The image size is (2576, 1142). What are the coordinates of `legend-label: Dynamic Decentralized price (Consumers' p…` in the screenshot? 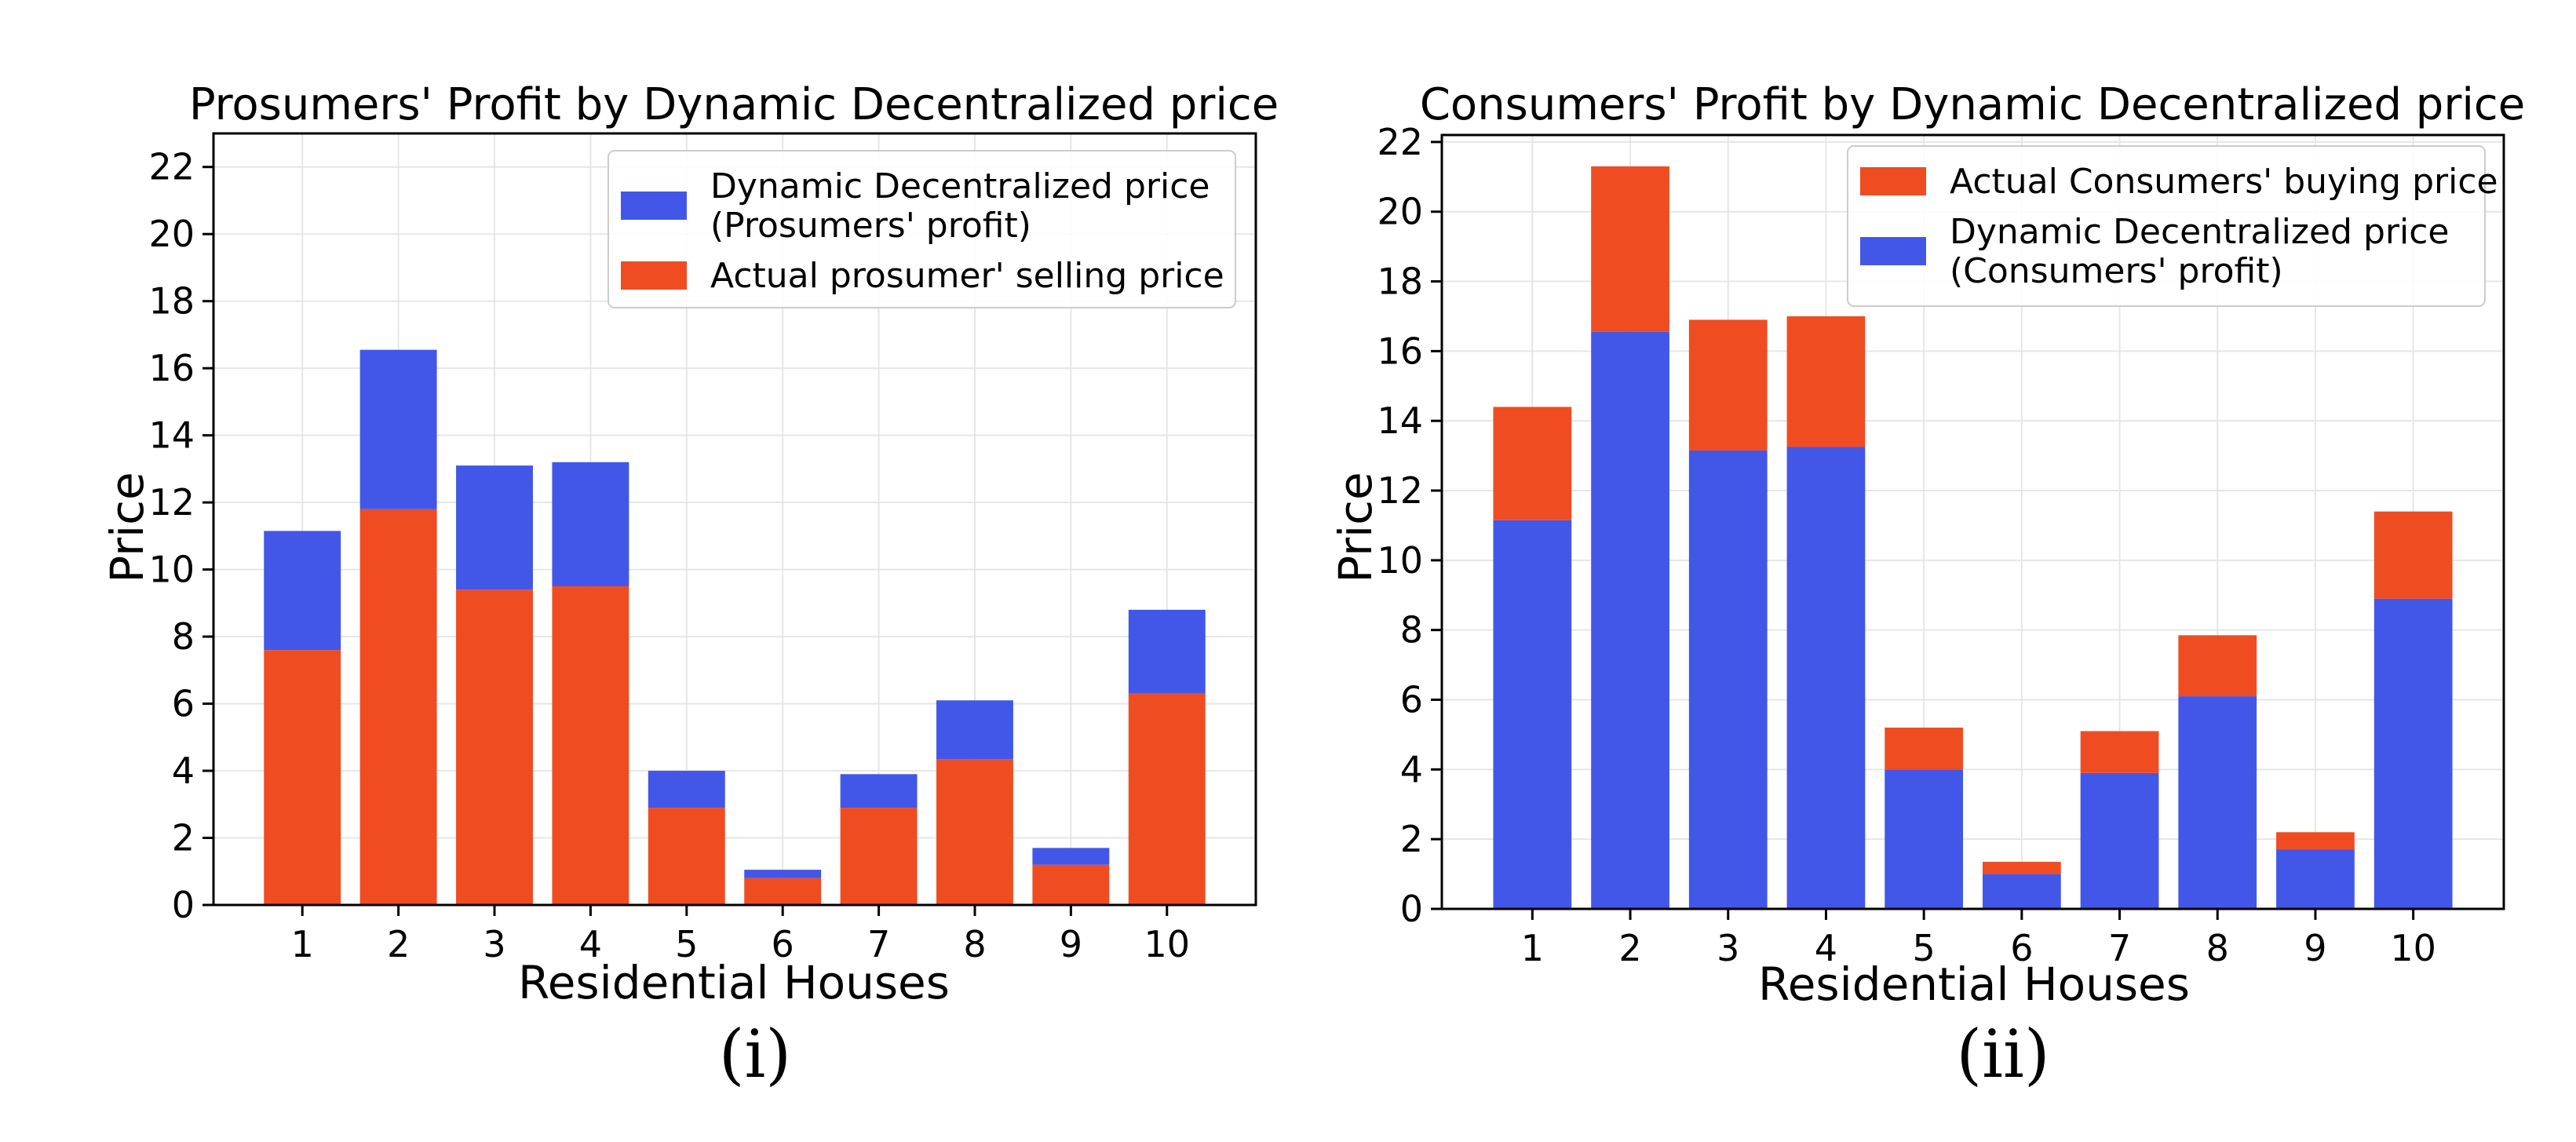 It's located at (2199, 251).